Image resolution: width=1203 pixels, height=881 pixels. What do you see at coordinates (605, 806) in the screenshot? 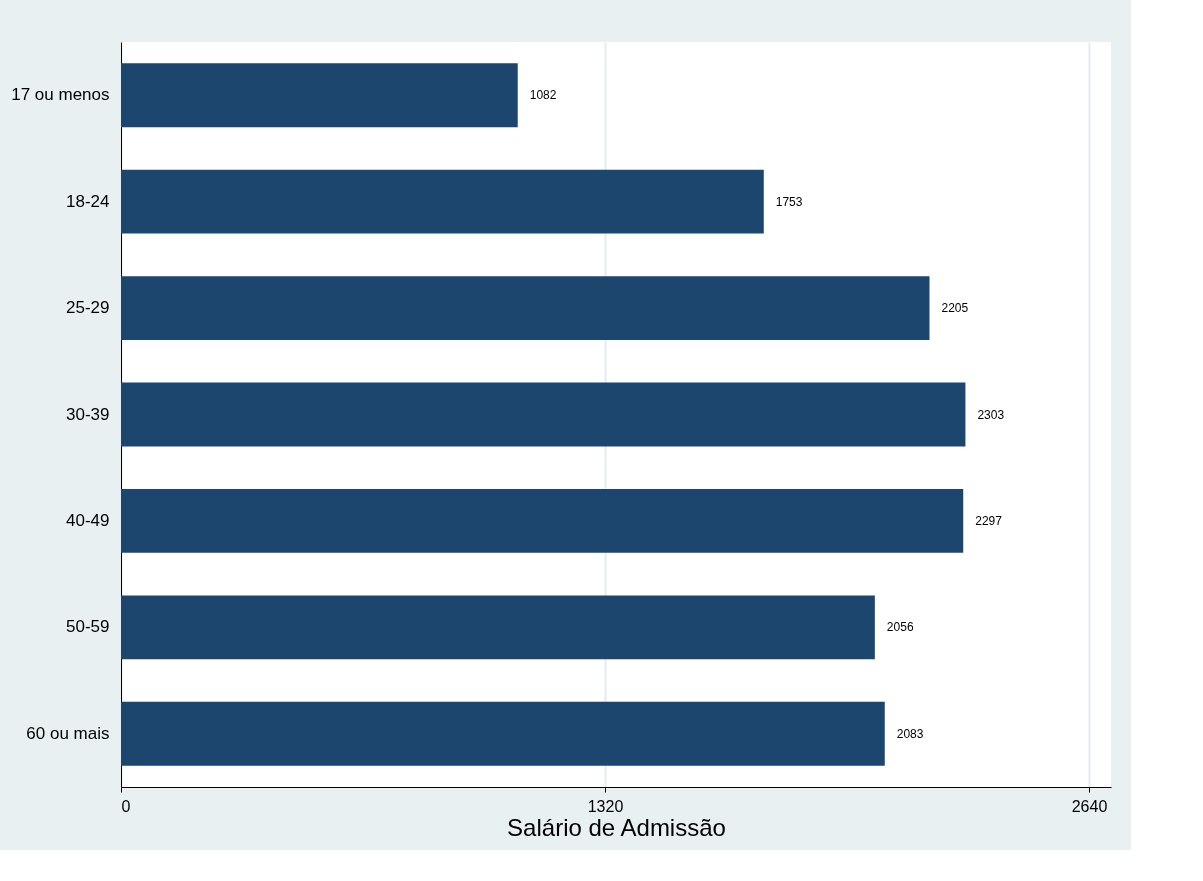
I see `x-tick-label: 1320` at bounding box center [605, 806].